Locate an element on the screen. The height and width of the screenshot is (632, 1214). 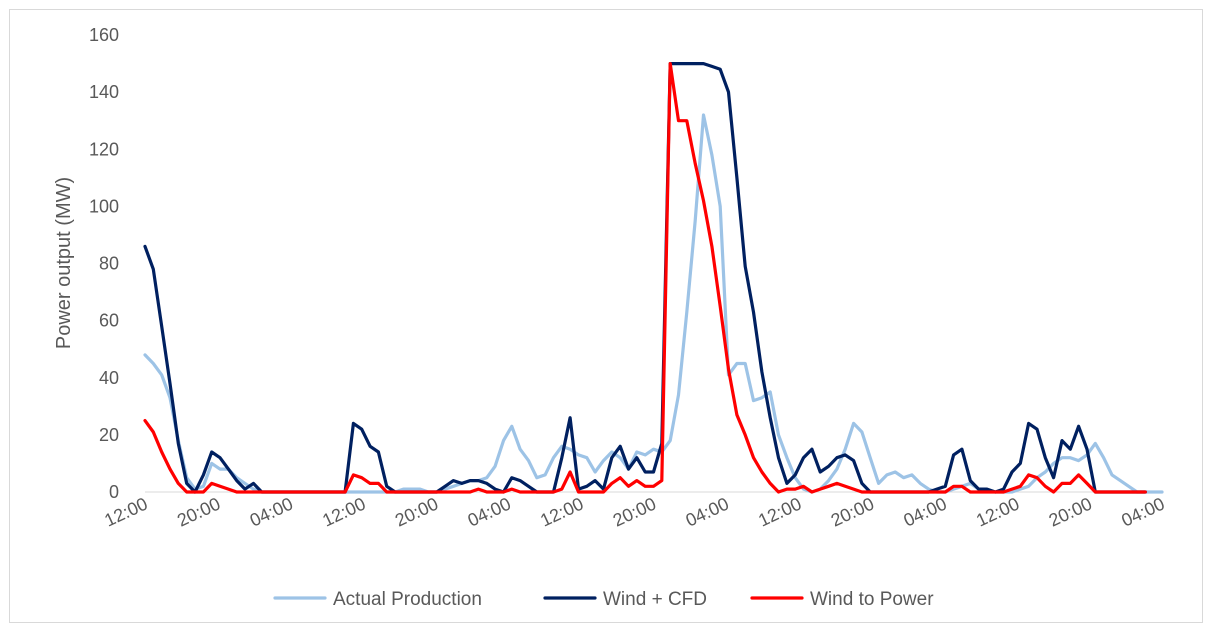
y-tick-label: 80 is located at coordinates (109, 264).